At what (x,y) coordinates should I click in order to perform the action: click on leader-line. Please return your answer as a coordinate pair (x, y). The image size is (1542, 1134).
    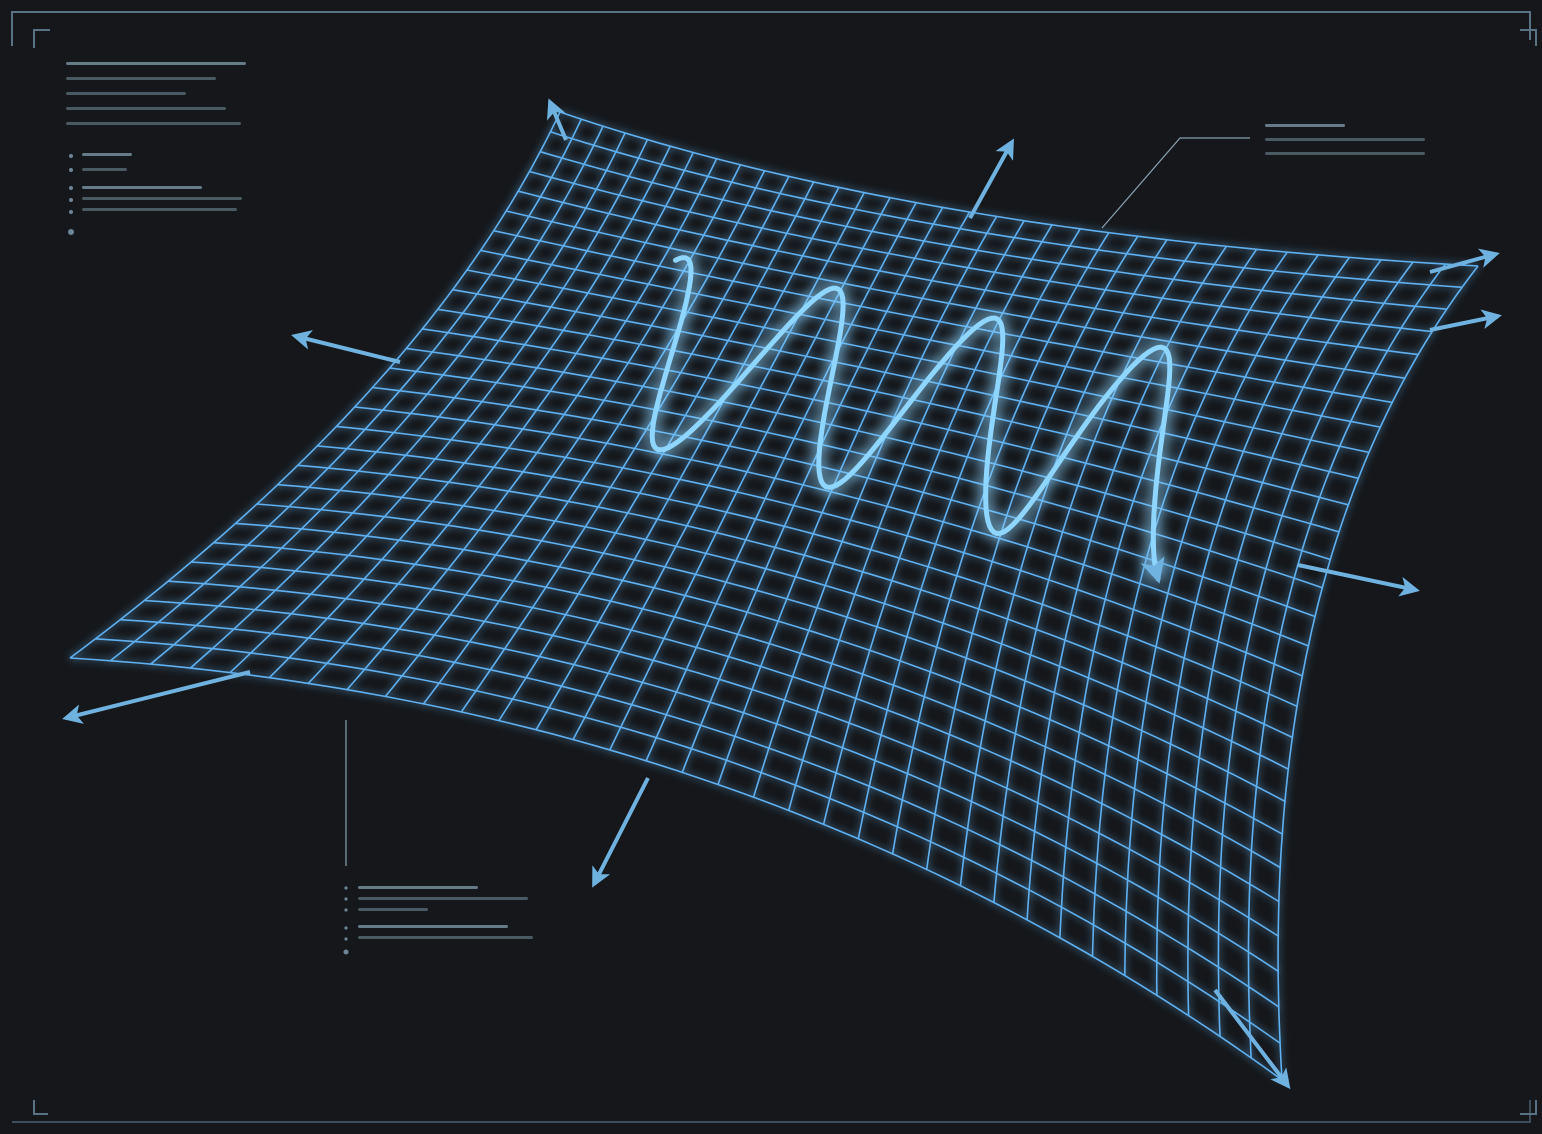
    Looking at the image, I should click on (1175, 183).